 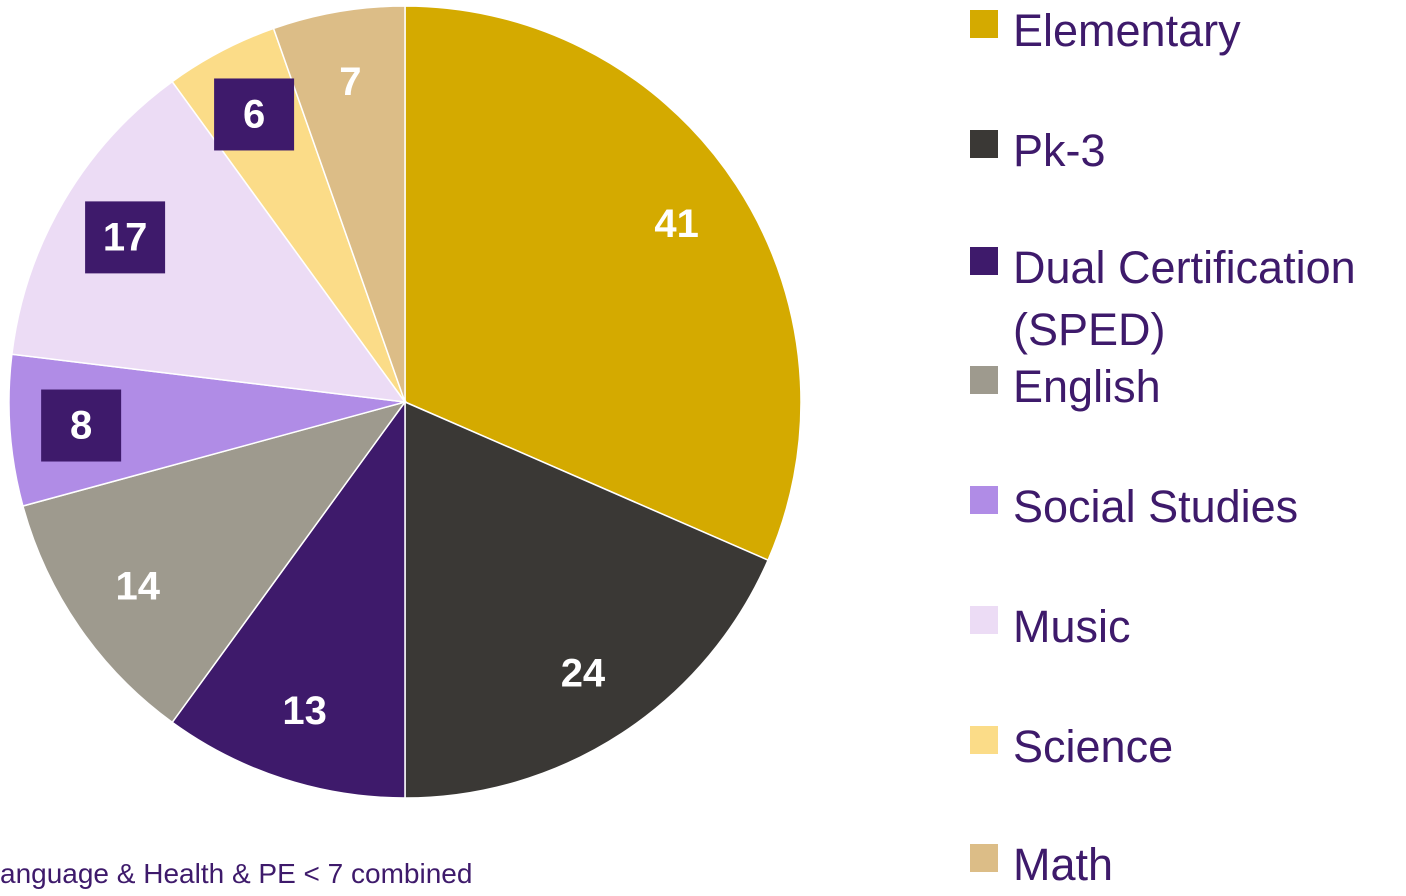 What do you see at coordinates (1186, 151) in the screenshot?
I see `legend-item: Pk-3` at bounding box center [1186, 151].